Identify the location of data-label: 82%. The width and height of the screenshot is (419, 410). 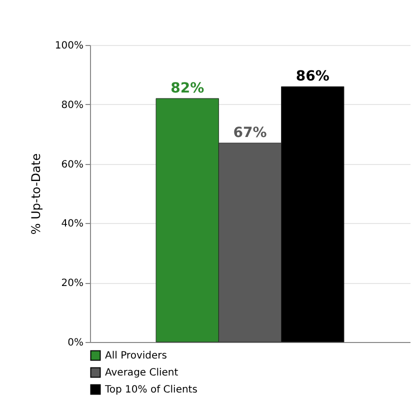
(187, 88).